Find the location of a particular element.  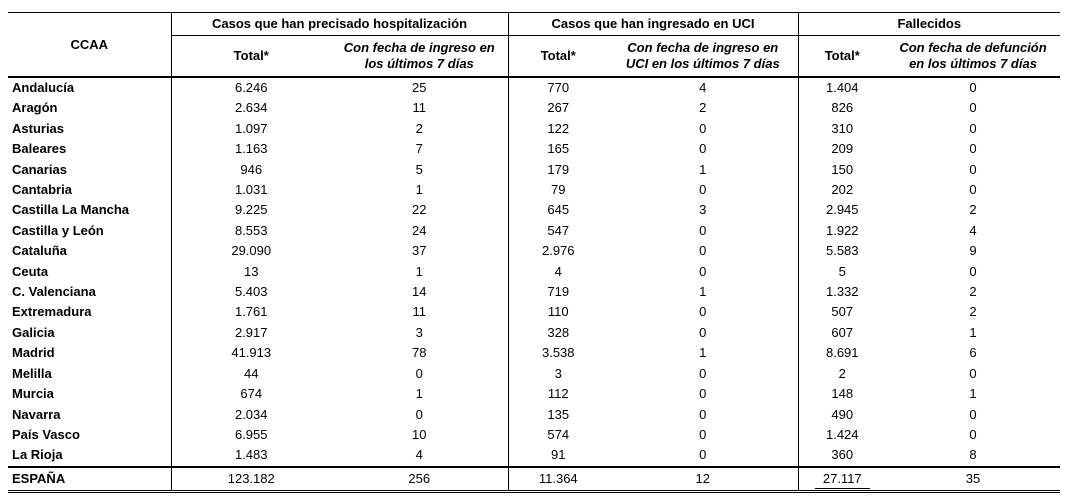

uci-total-cell: 2.976 is located at coordinates (558, 251).